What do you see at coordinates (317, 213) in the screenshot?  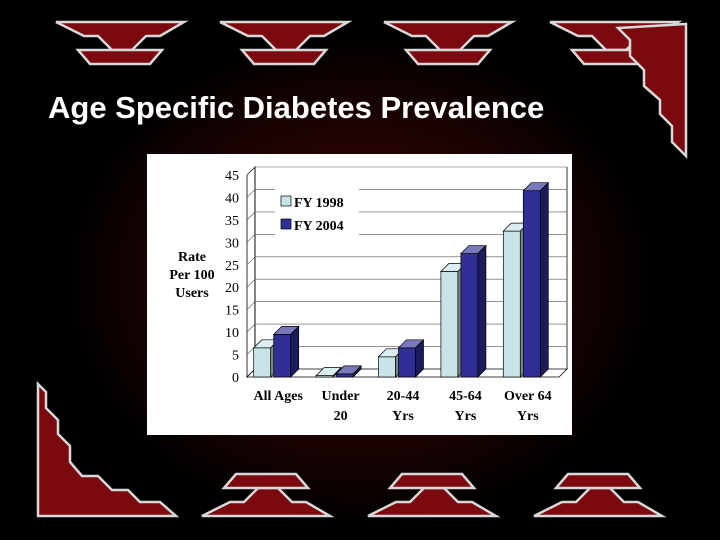 I see `chart-legend: FY 1998 FY 2004` at bounding box center [317, 213].